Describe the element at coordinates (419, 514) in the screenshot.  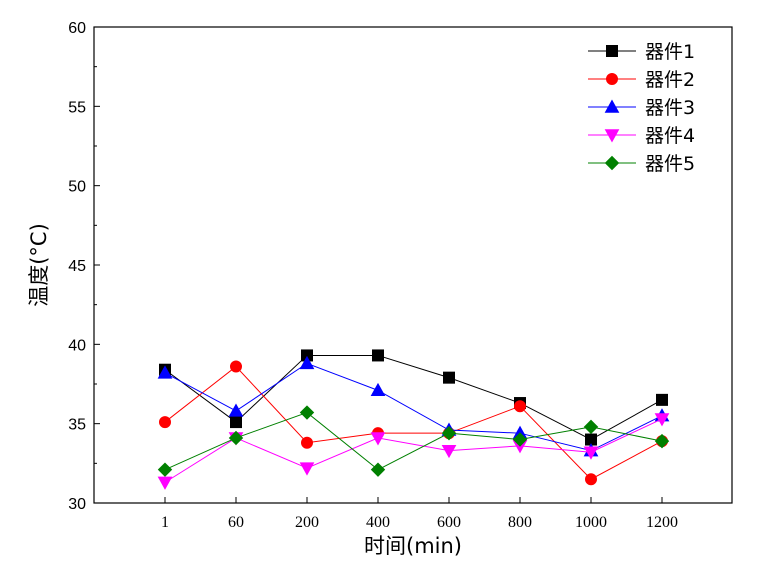
I see `x-axis: 1 60 200 400 600 800 1000 1200` at that location.